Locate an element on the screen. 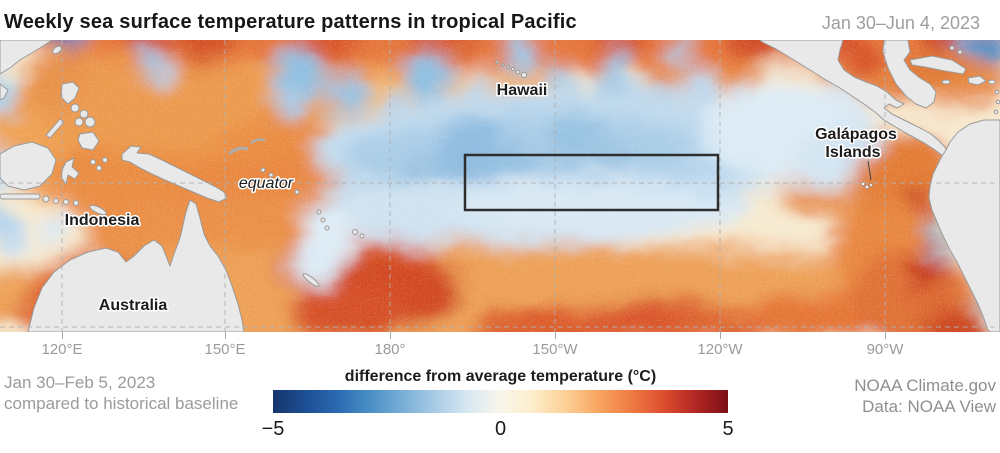 The image size is (1000, 453). colorbar-max-label: 5 is located at coordinates (728, 429).